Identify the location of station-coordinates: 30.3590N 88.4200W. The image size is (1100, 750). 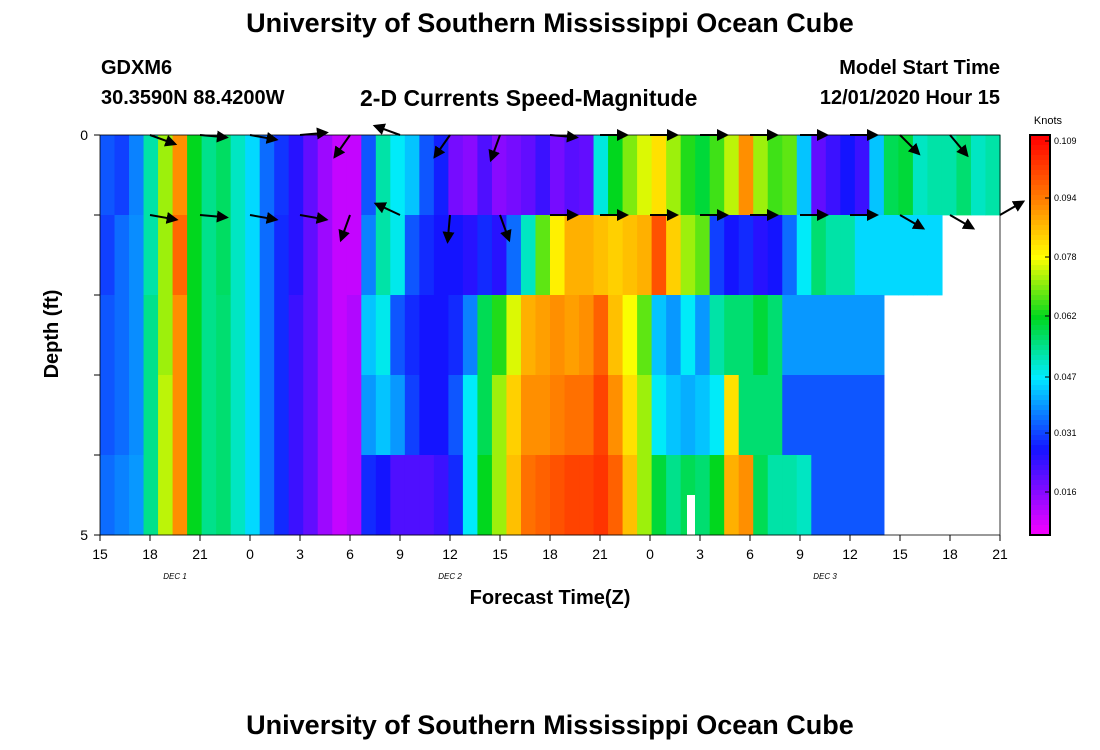
(193, 98).